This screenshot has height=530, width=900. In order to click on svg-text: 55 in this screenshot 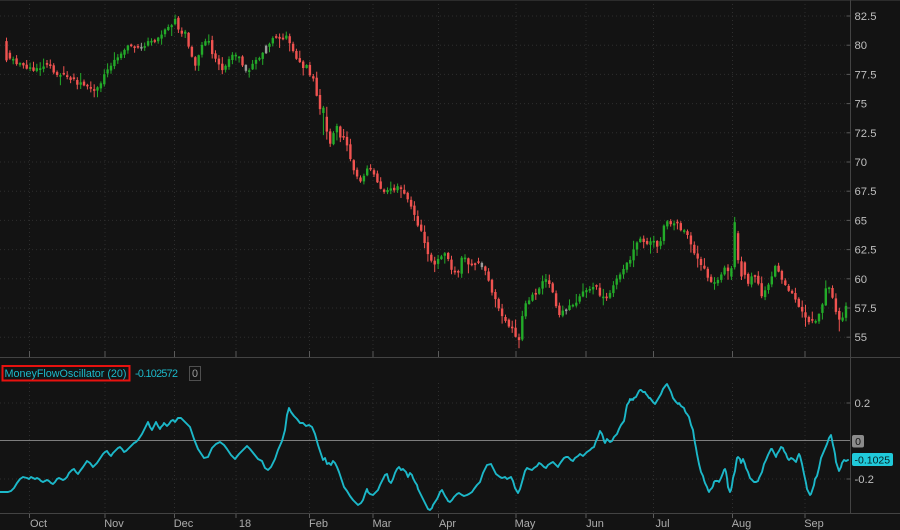, I will do `click(861, 338)`.